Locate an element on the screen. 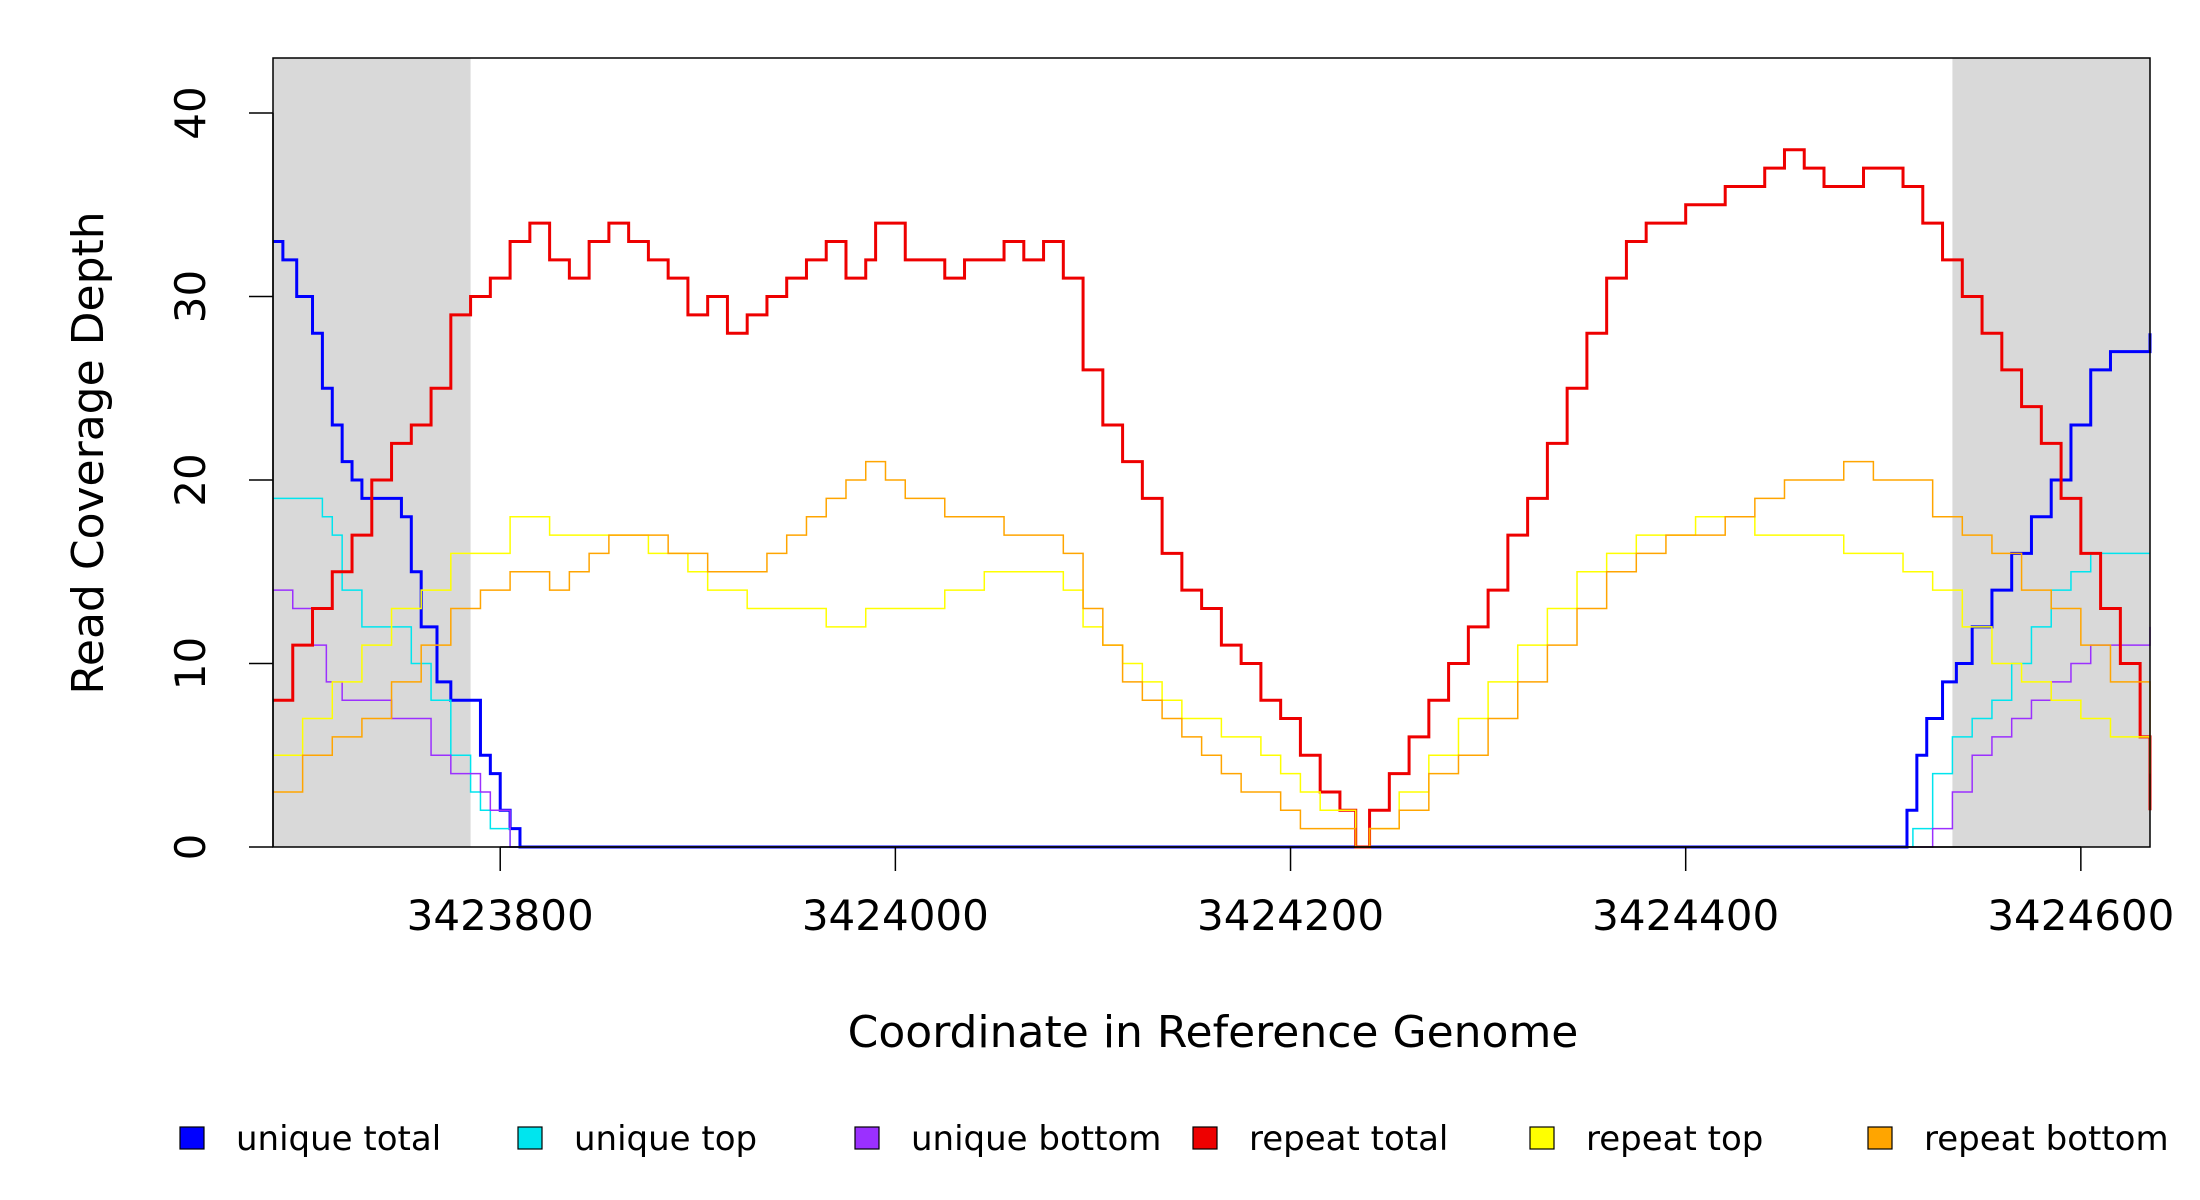 The height and width of the screenshot is (1200, 2200). x-tick-label: 3424000 is located at coordinates (895, 915).